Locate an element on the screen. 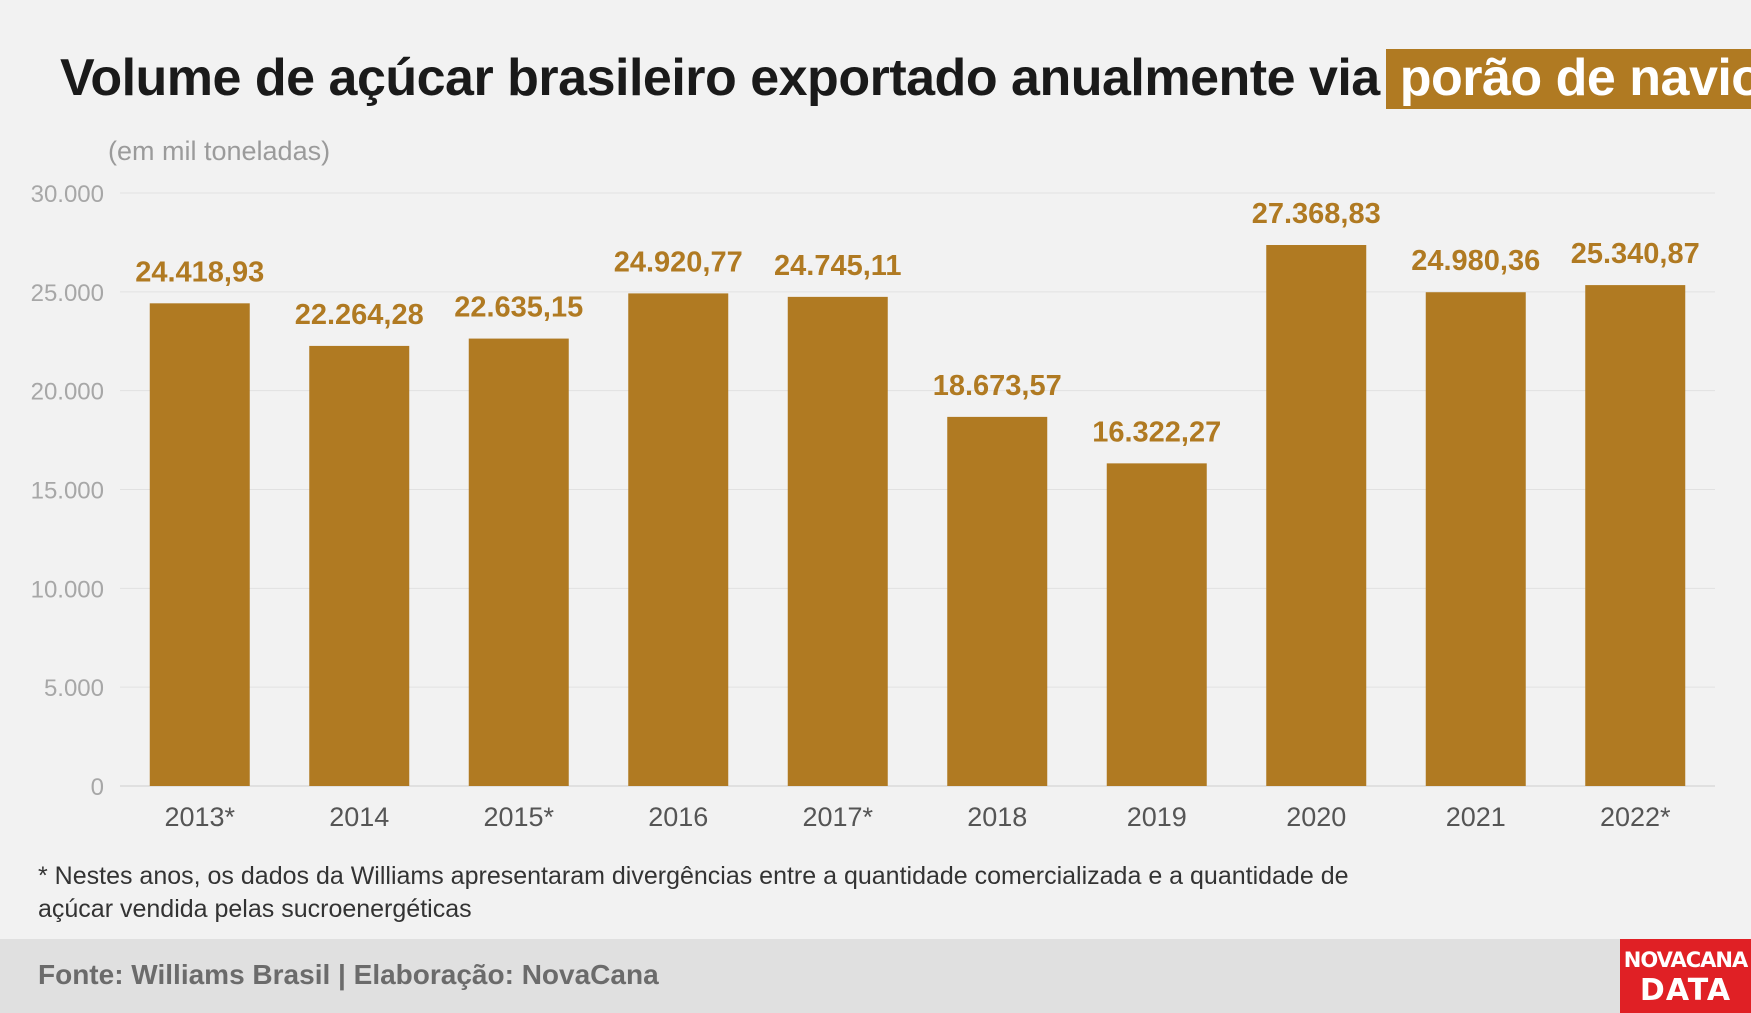  x-tick-label: 2021 is located at coordinates (1476, 817).